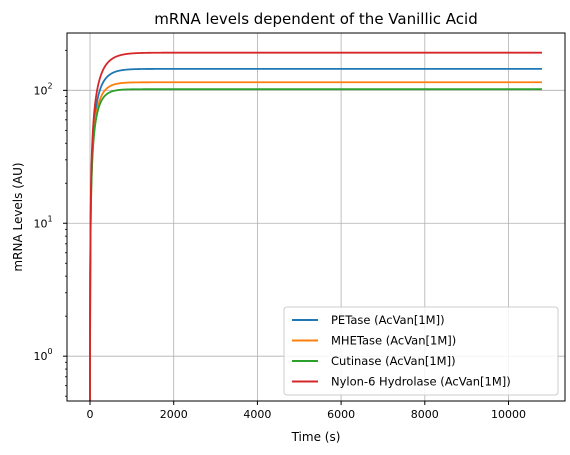 The width and height of the screenshot is (570, 455). Describe the element at coordinates (257, 414) in the screenshot. I see `x-tick-label: 4000` at that location.